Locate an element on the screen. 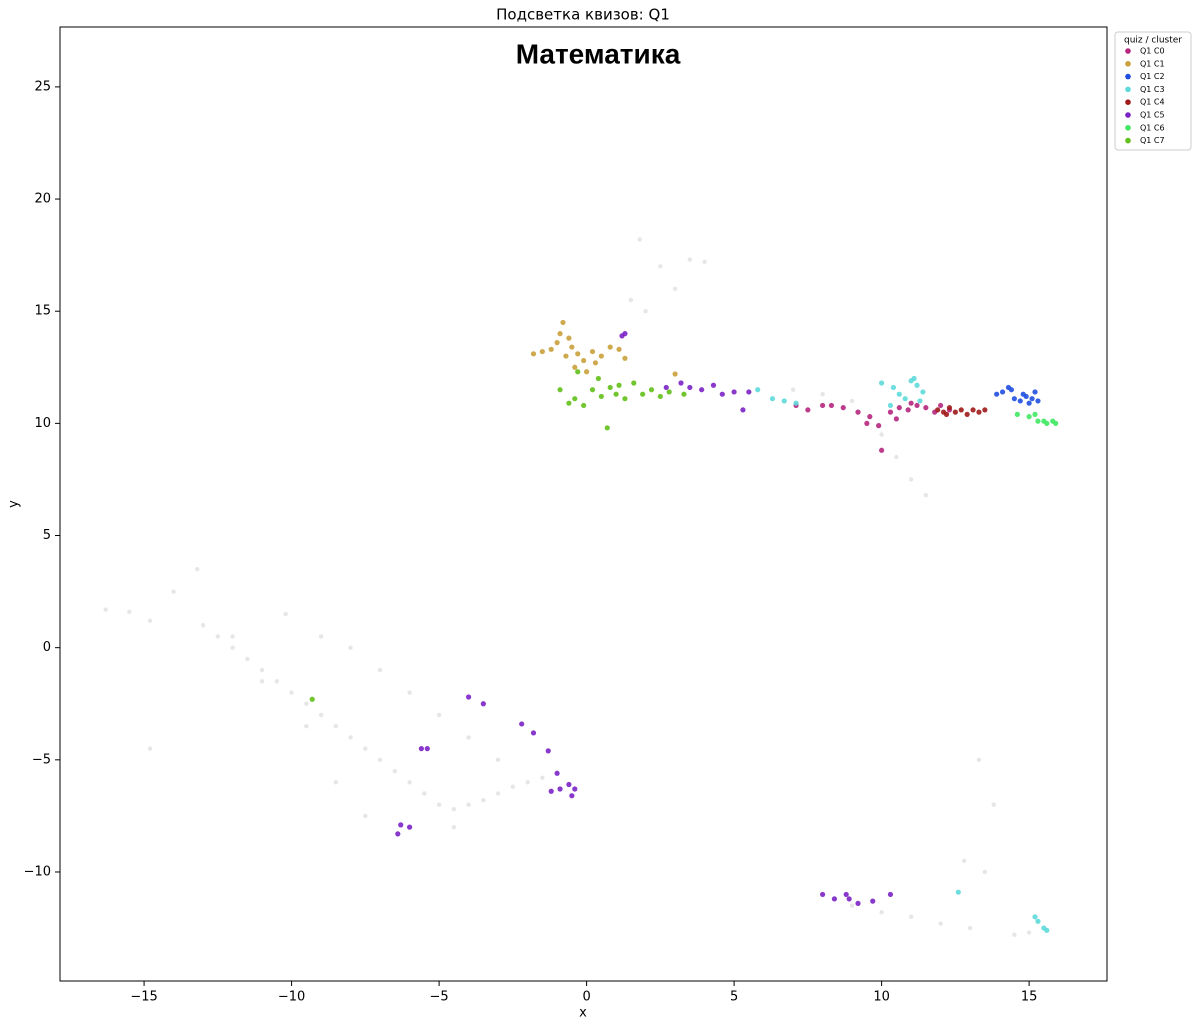 Image resolution: width=1199 pixels, height=1028 pixels. x-tick-label: 5 is located at coordinates (734, 997).